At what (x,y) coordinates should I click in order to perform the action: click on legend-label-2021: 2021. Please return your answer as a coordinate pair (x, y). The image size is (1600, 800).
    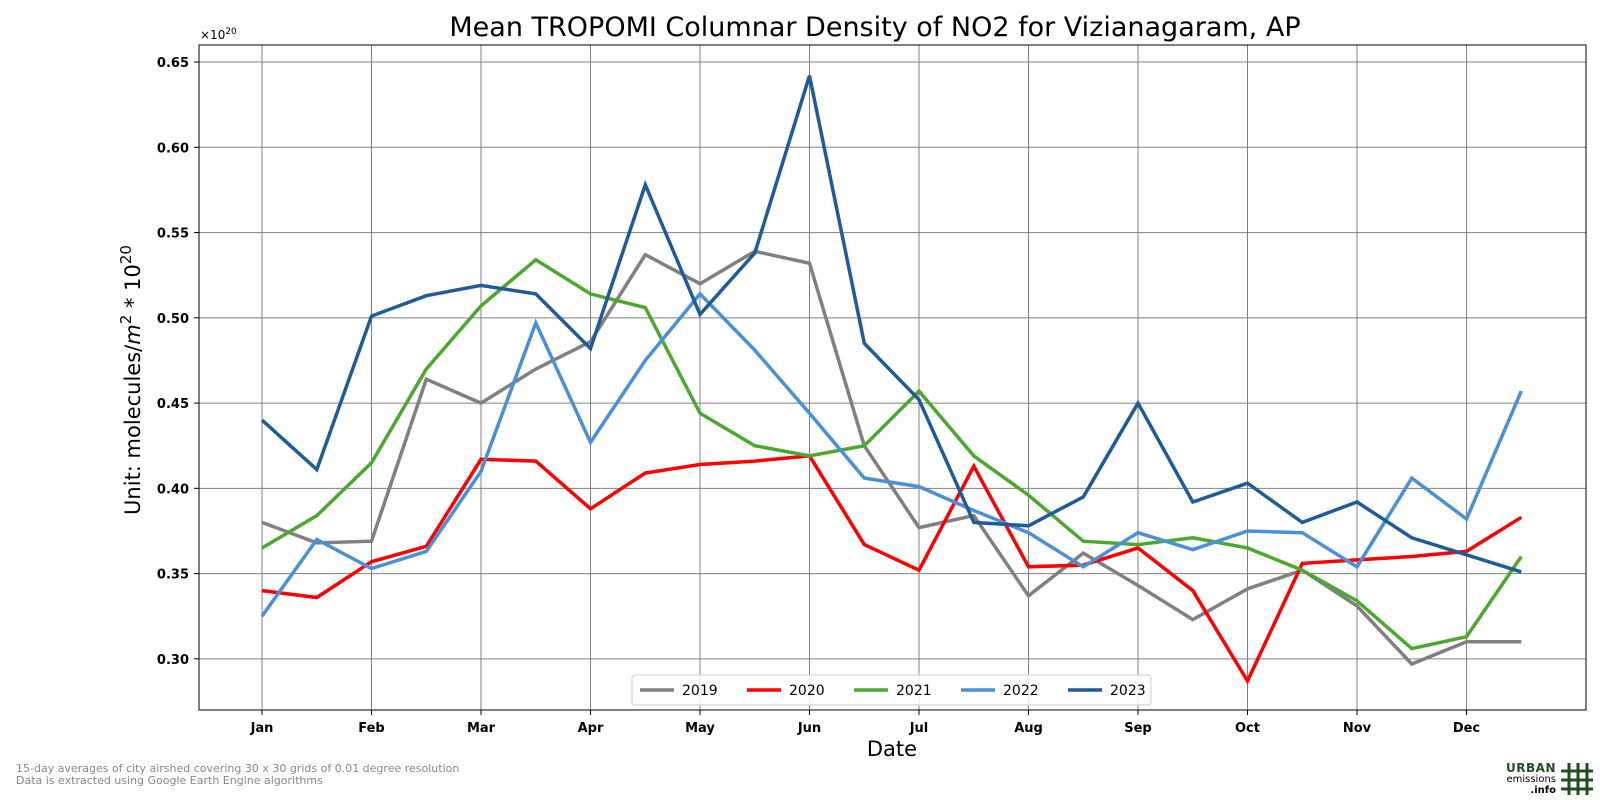
    Looking at the image, I should click on (914, 691).